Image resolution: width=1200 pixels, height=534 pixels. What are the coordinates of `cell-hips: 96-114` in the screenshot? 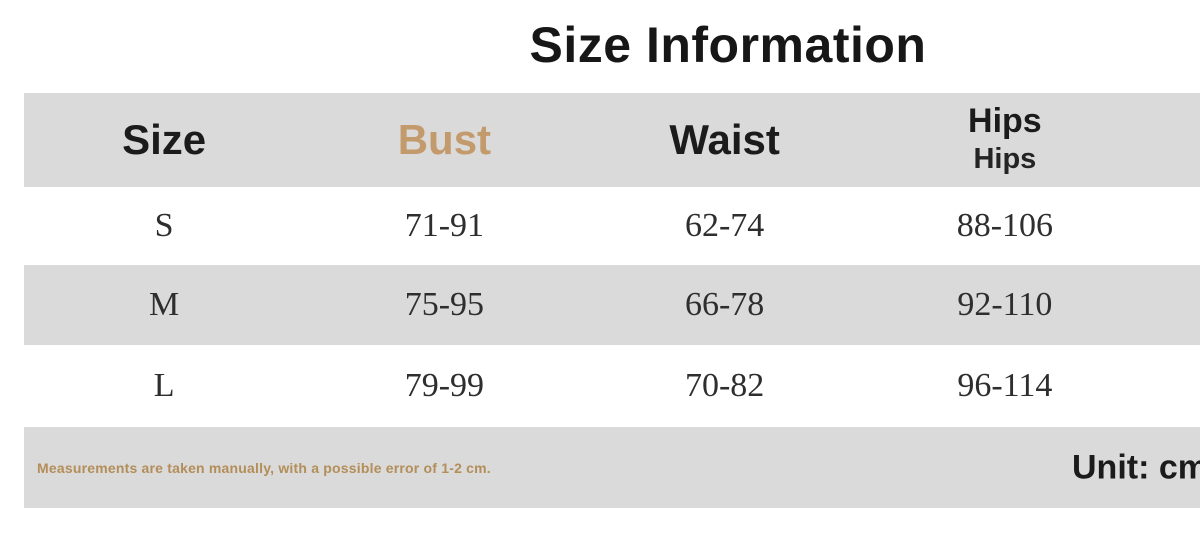 It's located at (1005, 385).